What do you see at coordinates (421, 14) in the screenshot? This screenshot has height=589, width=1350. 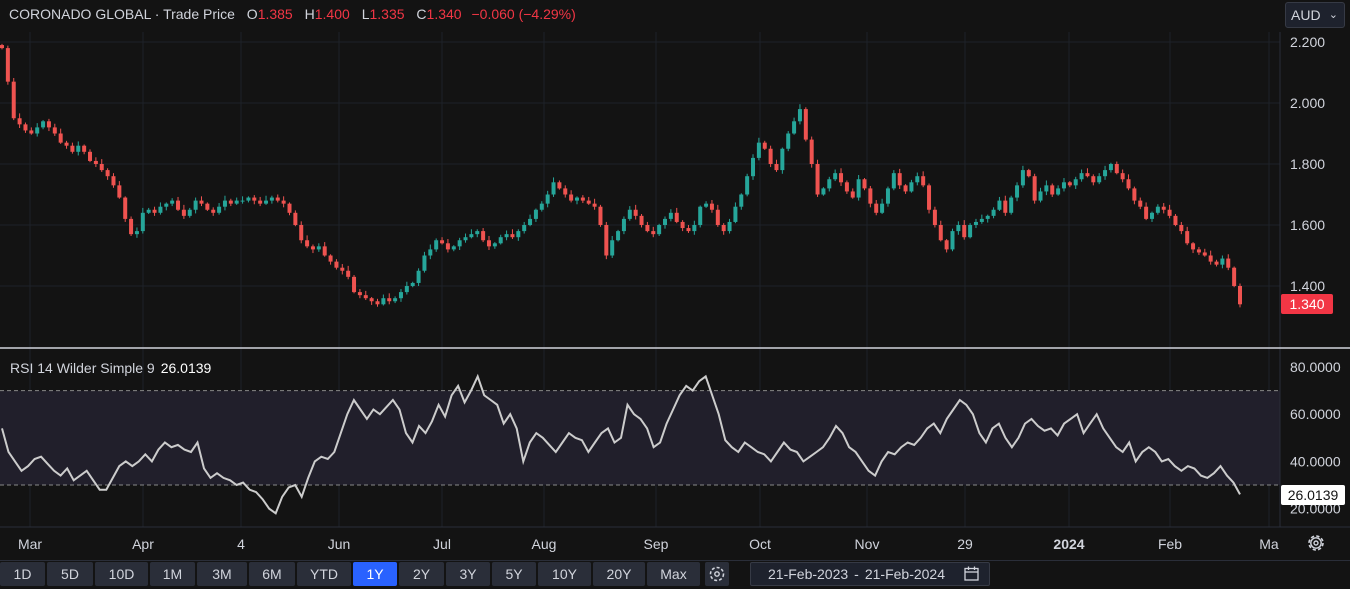 I see `close-label: C` at bounding box center [421, 14].